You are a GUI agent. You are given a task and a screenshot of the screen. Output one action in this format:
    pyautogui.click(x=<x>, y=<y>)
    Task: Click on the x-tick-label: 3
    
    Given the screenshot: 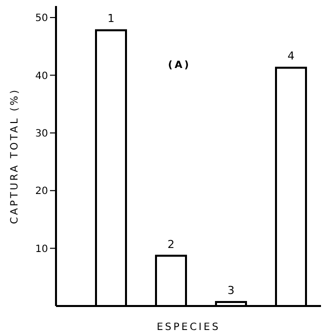 What is the action you would take?
    pyautogui.click(x=231, y=290)
    